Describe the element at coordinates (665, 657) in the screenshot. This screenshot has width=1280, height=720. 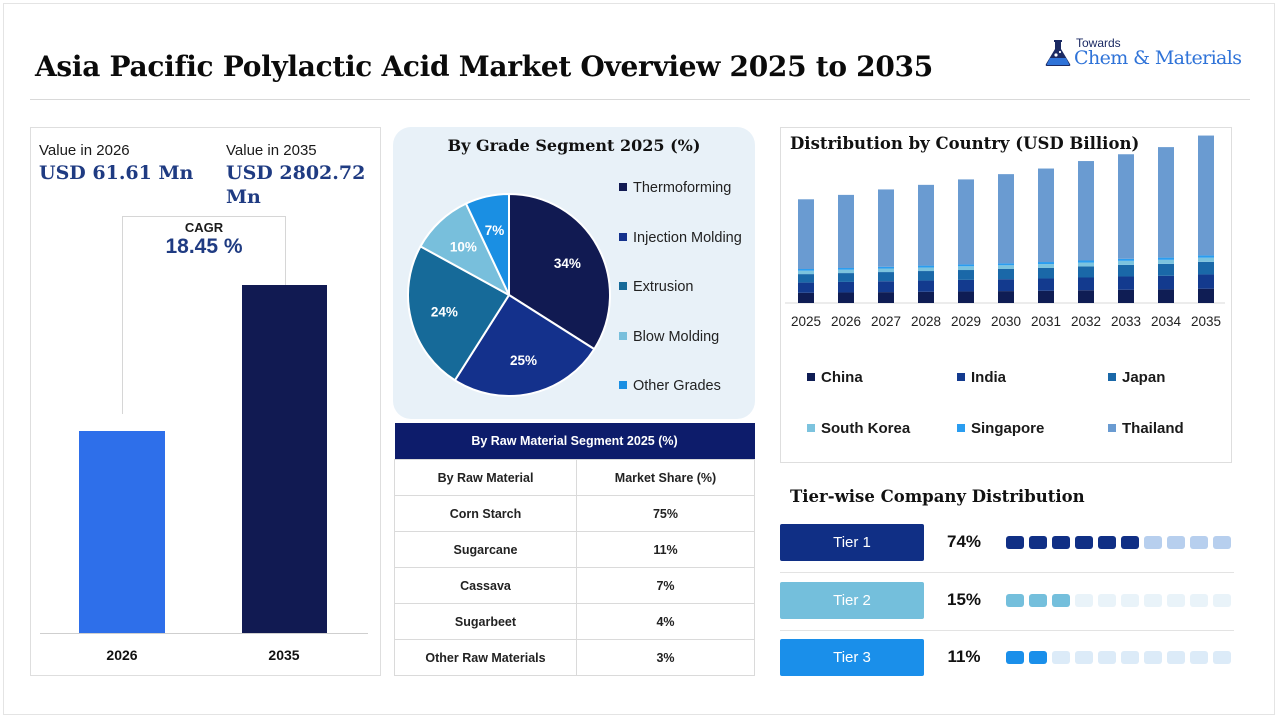
I see `row-share: 3%` at that location.